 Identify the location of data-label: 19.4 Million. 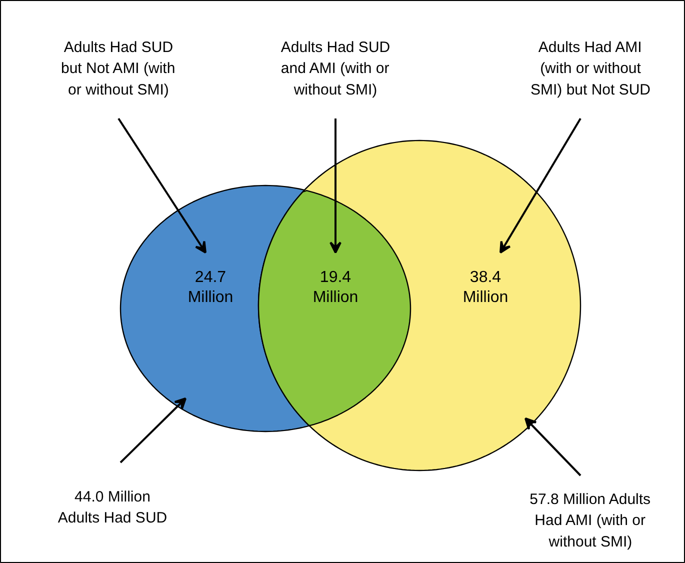
(335, 287).